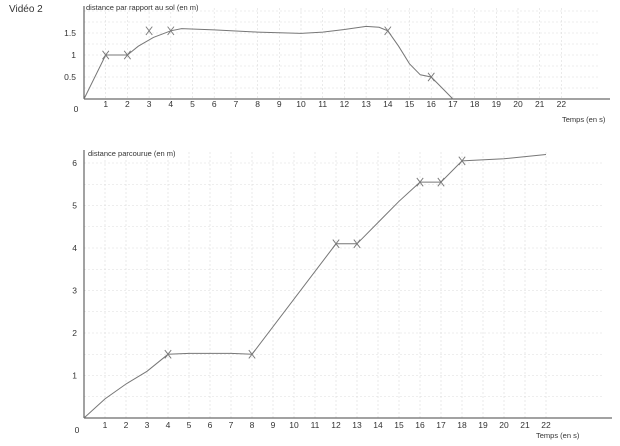  What do you see at coordinates (74, 333) in the screenshot?
I see `y-tick-label: 2` at bounding box center [74, 333].